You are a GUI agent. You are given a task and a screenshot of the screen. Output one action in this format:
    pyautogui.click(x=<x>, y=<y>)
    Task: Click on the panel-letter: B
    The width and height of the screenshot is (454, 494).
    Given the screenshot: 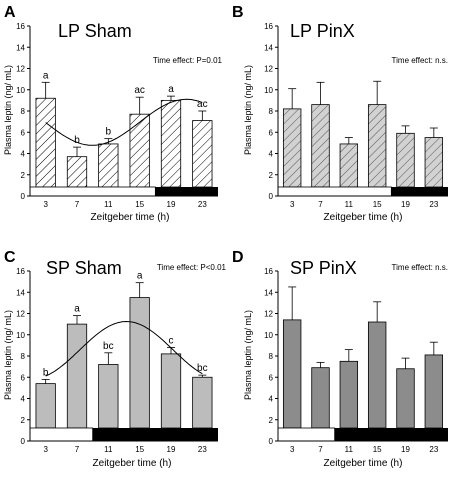 What is the action you would take?
    pyautogui.click(x=238, y=12)
    